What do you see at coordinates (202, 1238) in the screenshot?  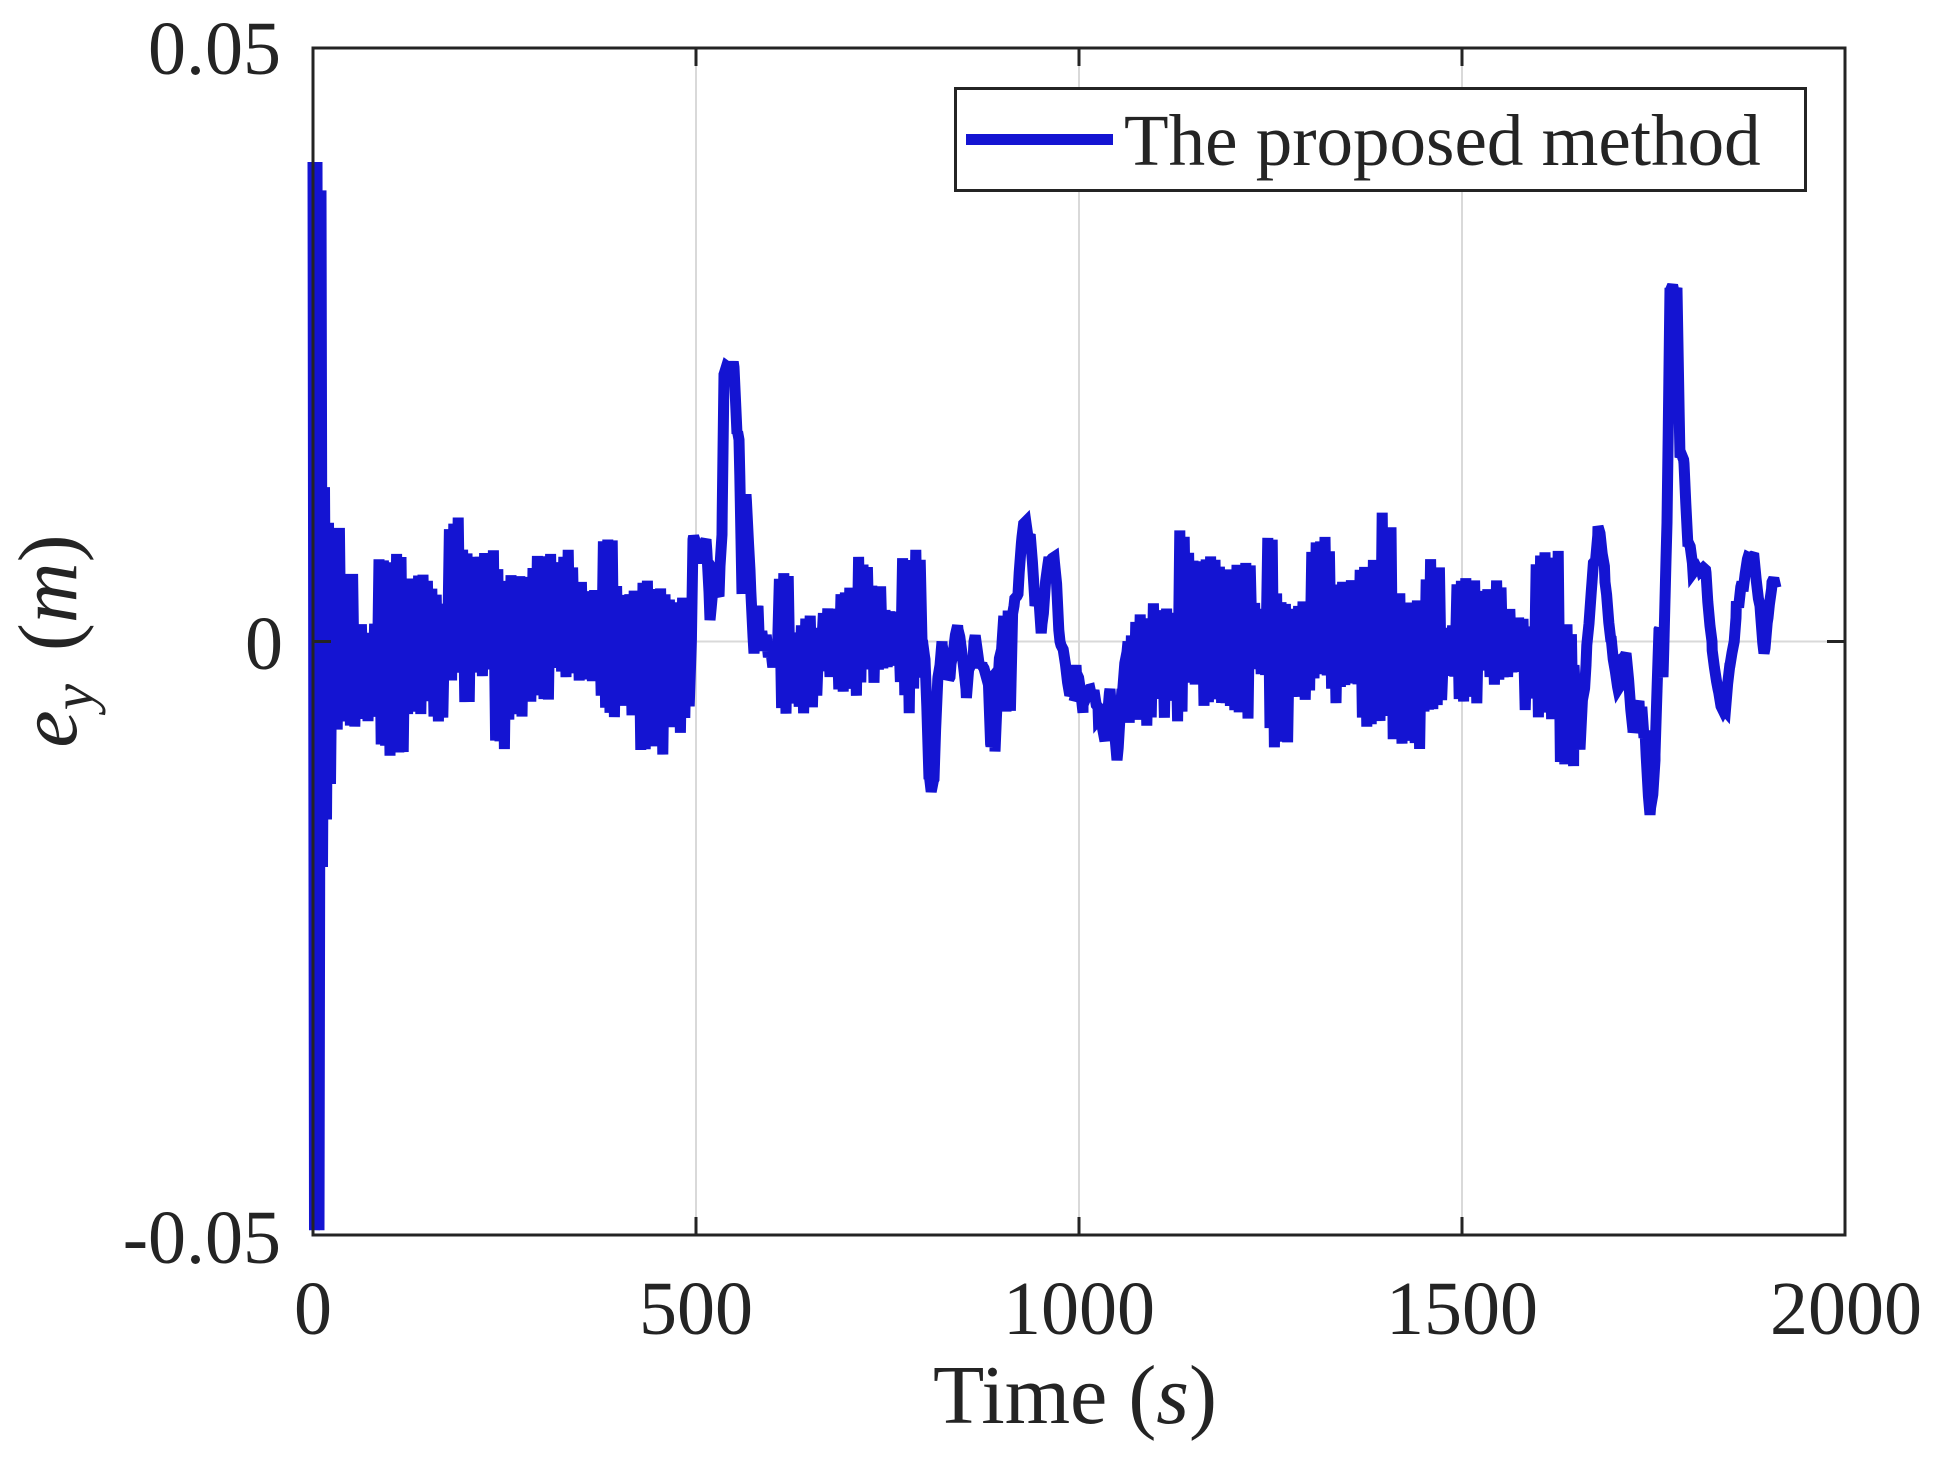 I see `svg-text: -0.05` at bounding box center [202, 1238].